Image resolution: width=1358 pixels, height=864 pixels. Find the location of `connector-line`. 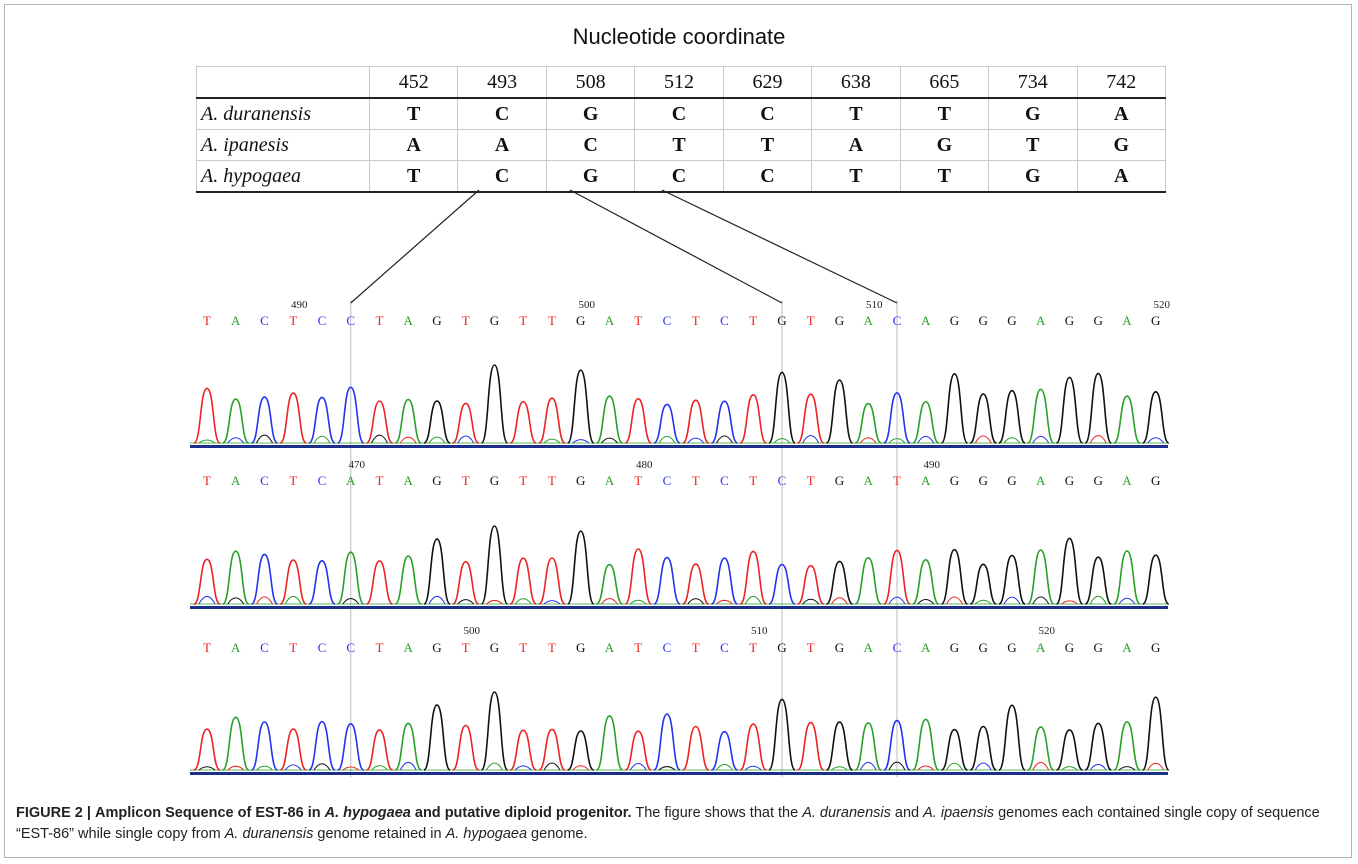

connector-line is located at coordinates (676, 246).